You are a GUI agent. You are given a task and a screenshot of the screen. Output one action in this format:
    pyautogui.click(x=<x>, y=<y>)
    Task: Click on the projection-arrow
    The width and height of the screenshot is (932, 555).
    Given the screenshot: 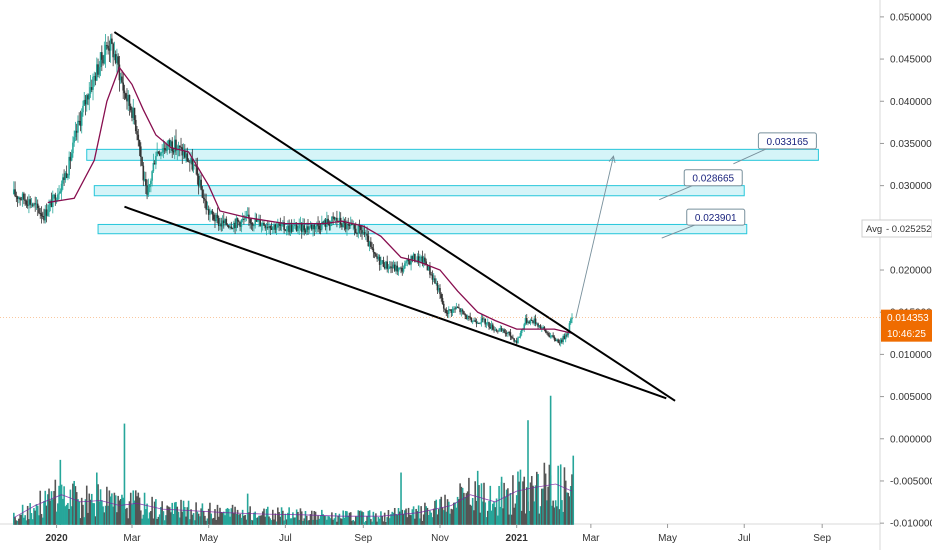 What is the action you would take?
    pyautogui.click(x=594, y=237)
    